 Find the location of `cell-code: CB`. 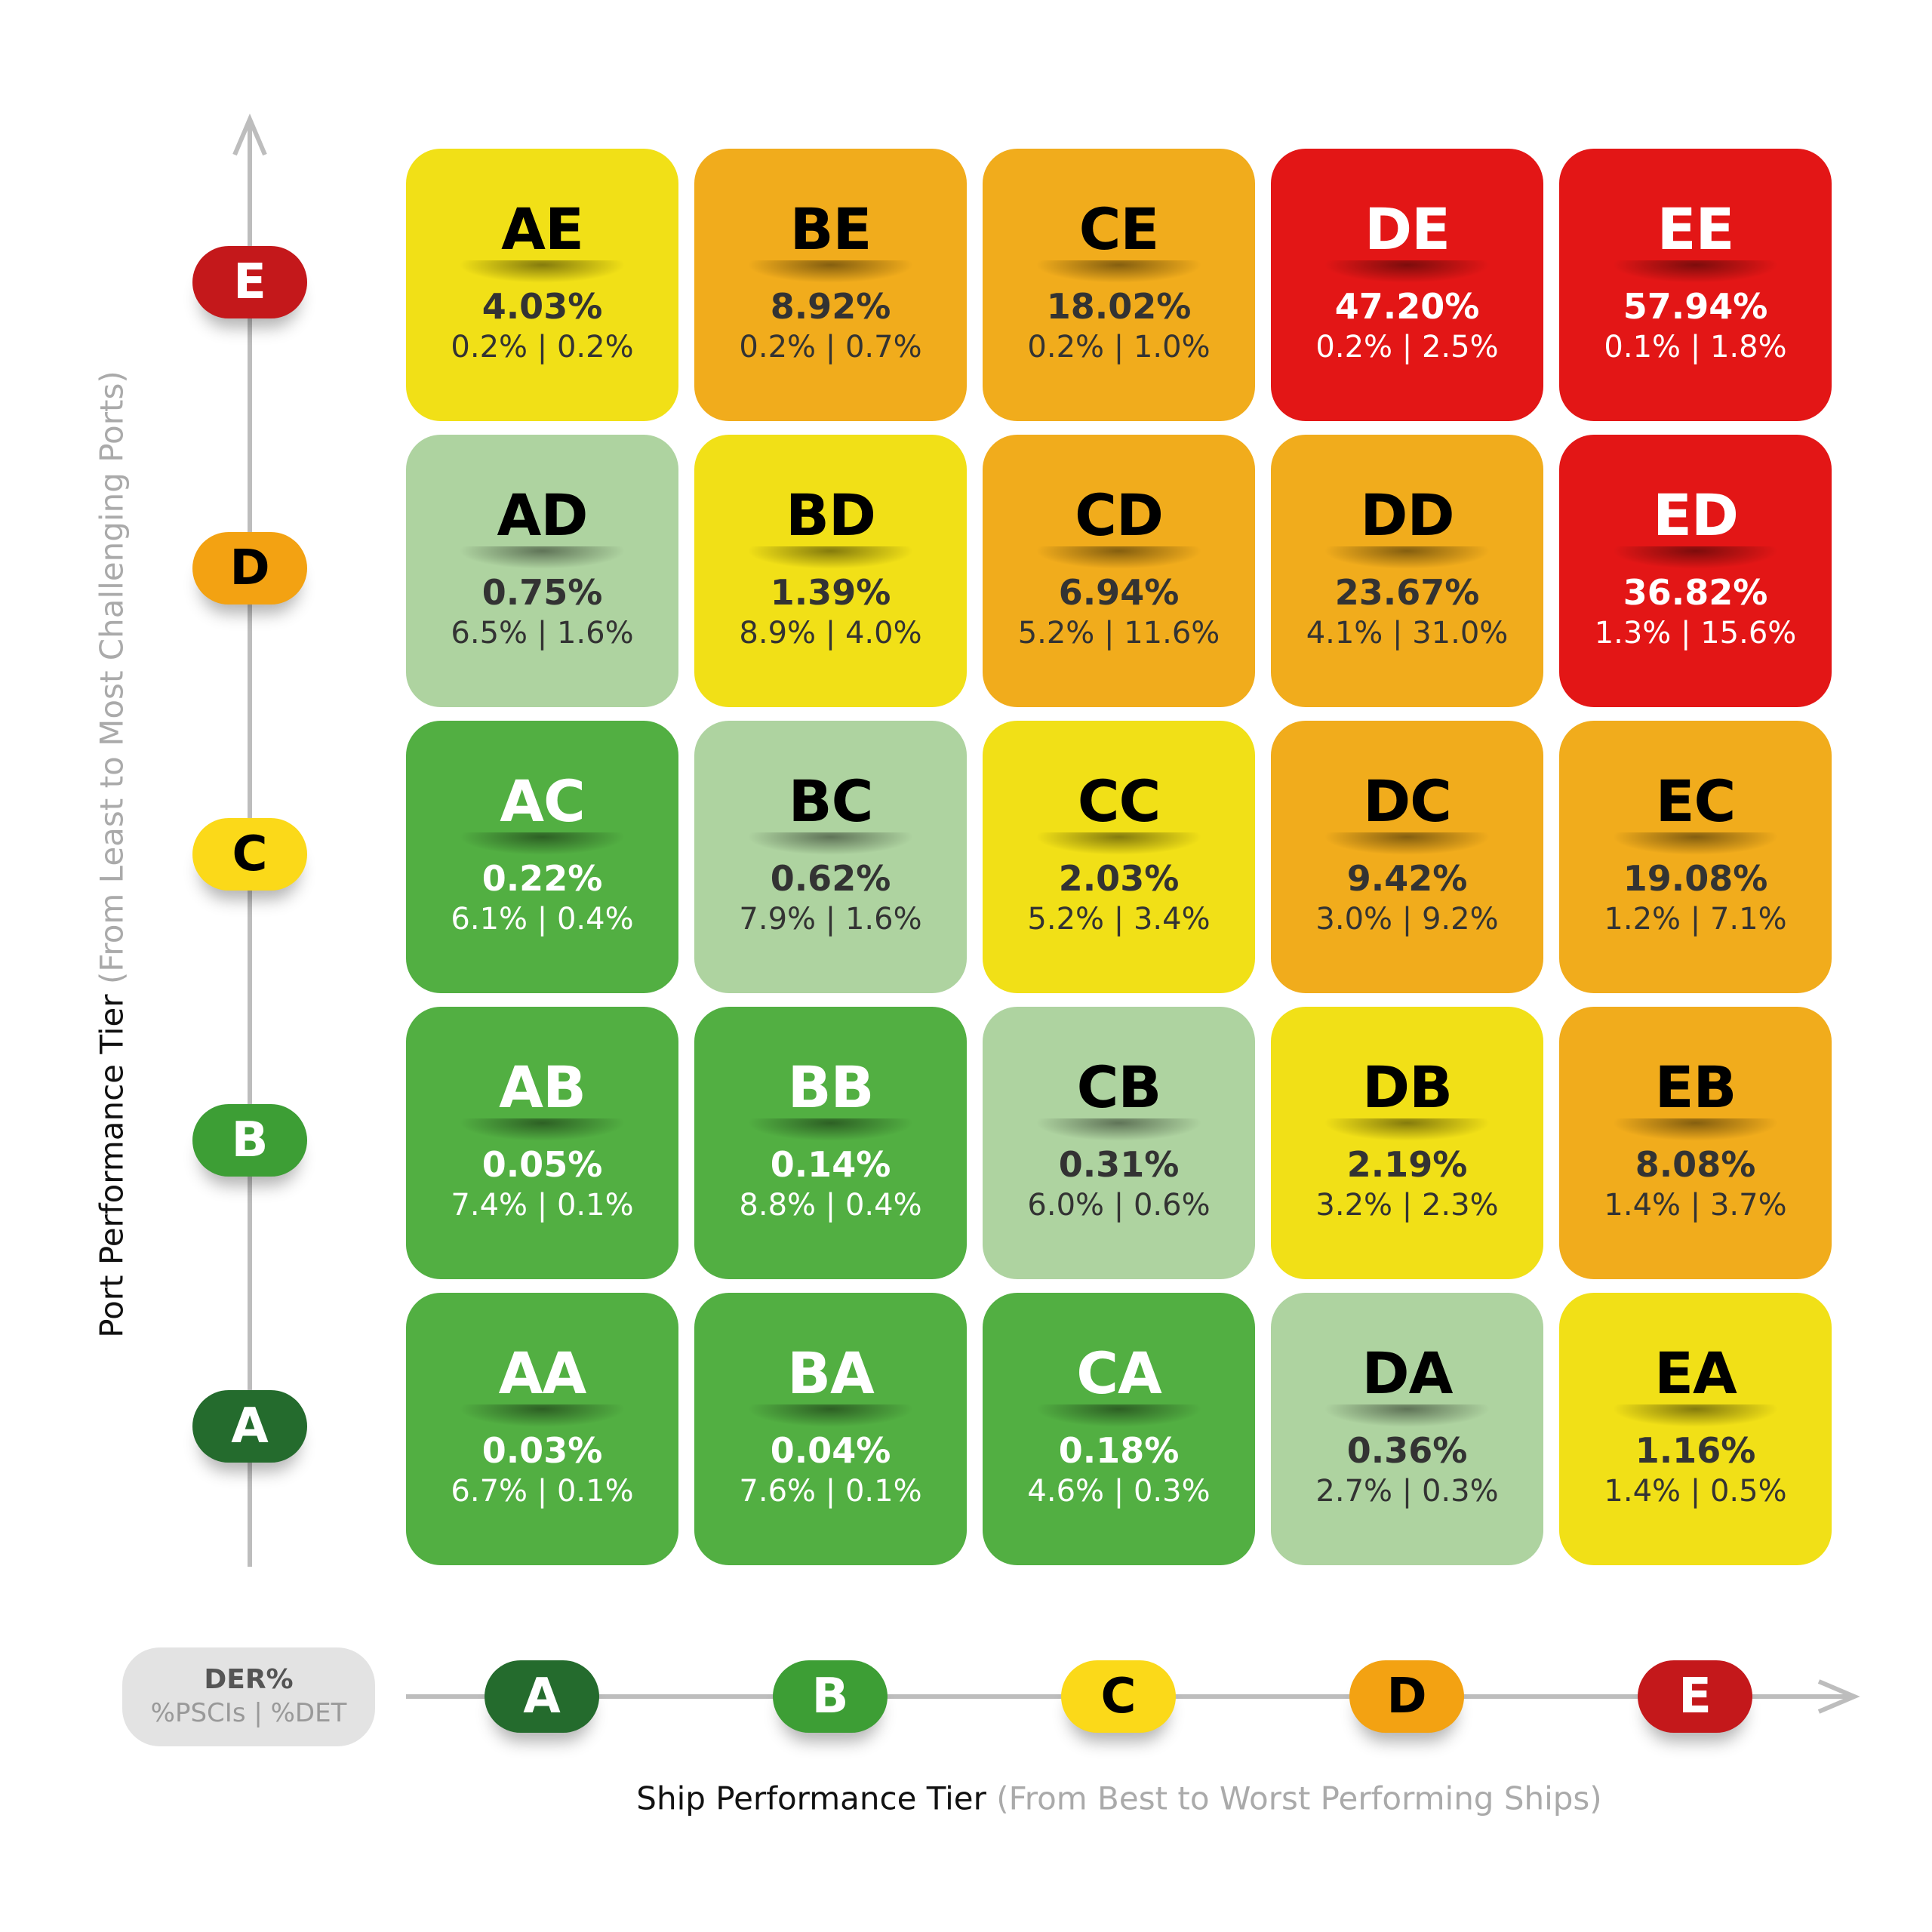

cell-code: CB is located at coordinates (1119, 1087).